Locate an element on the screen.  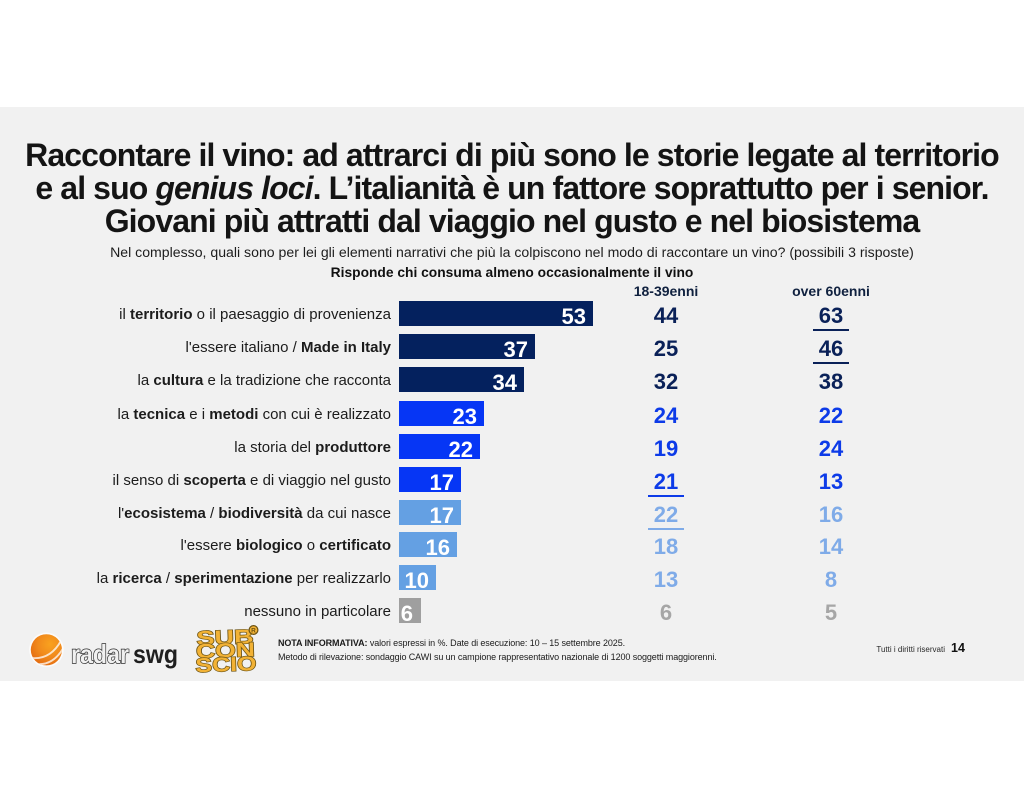
svg-text: CON is located at coordinates (226, 651).